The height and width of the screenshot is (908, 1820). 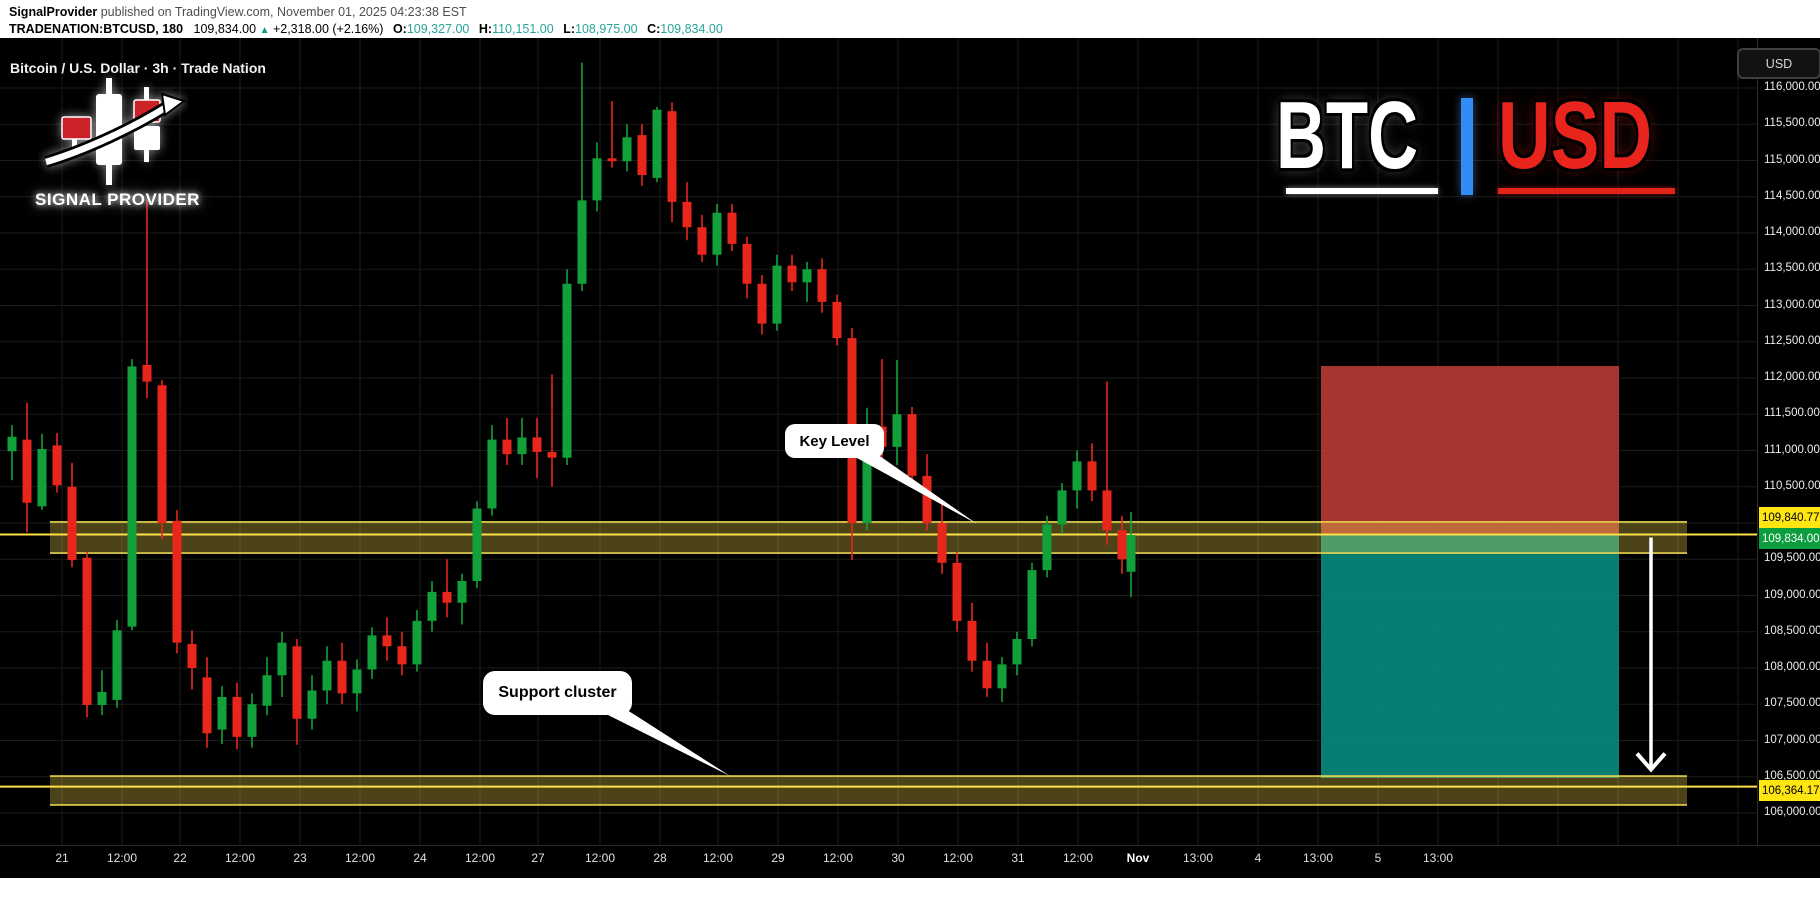 I want to click on key-level-zone, so click(x=868, y=537).